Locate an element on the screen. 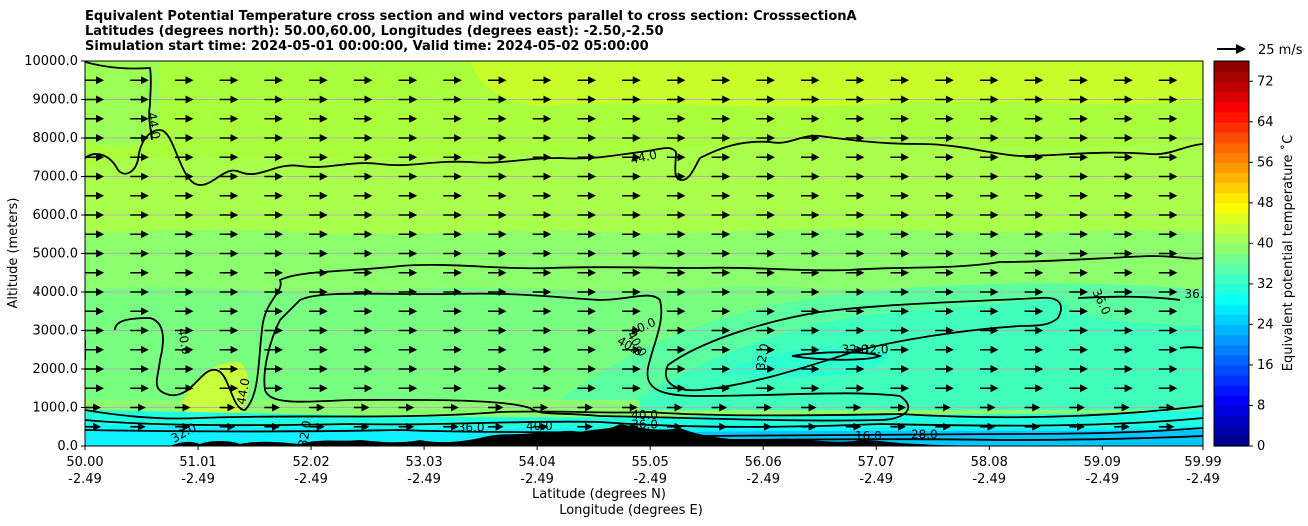 The image size is (1308, 526). colorbar-tick-label: 40 is located at coordinates (1265, 243).